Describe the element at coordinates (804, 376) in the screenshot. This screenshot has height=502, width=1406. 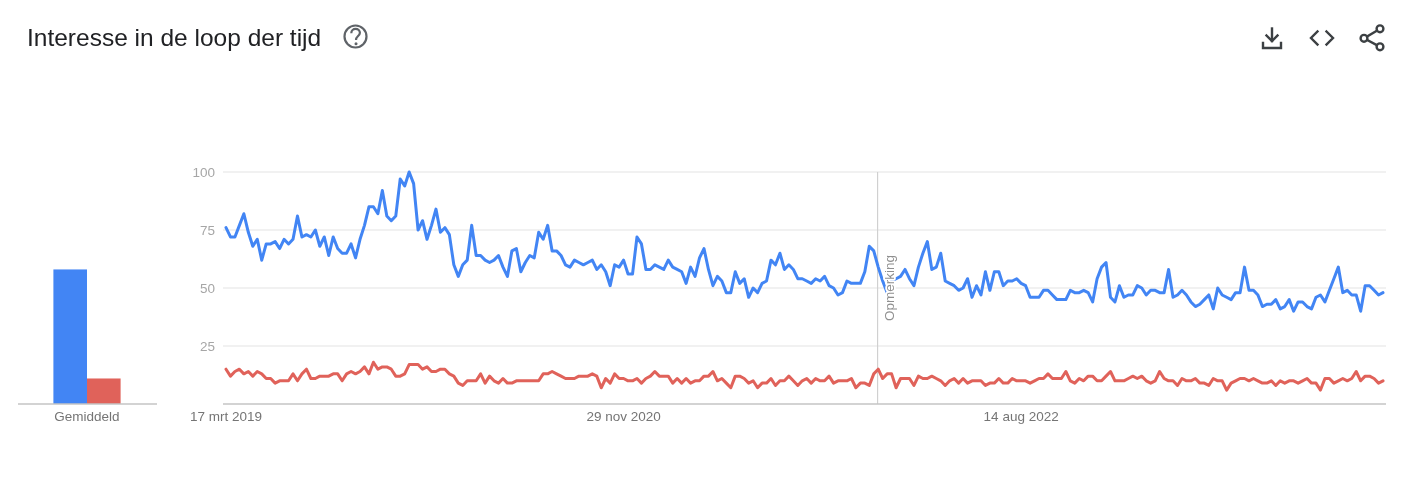
I see `line-series` at that location.